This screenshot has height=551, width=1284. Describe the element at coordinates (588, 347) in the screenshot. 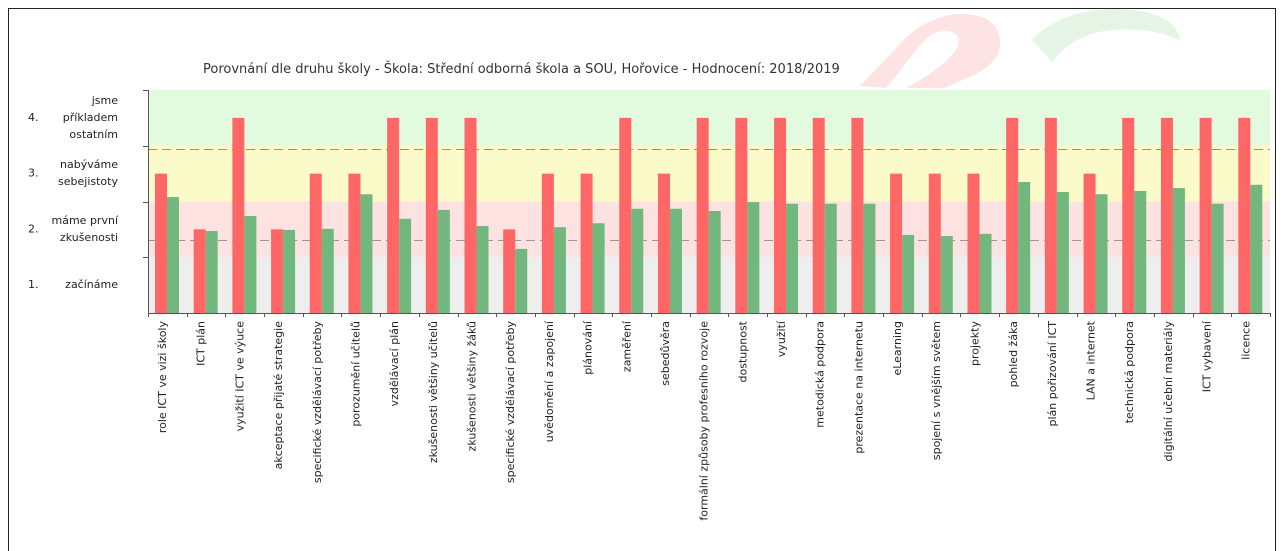

I see `x-tick-label-12: plánování` at that location.